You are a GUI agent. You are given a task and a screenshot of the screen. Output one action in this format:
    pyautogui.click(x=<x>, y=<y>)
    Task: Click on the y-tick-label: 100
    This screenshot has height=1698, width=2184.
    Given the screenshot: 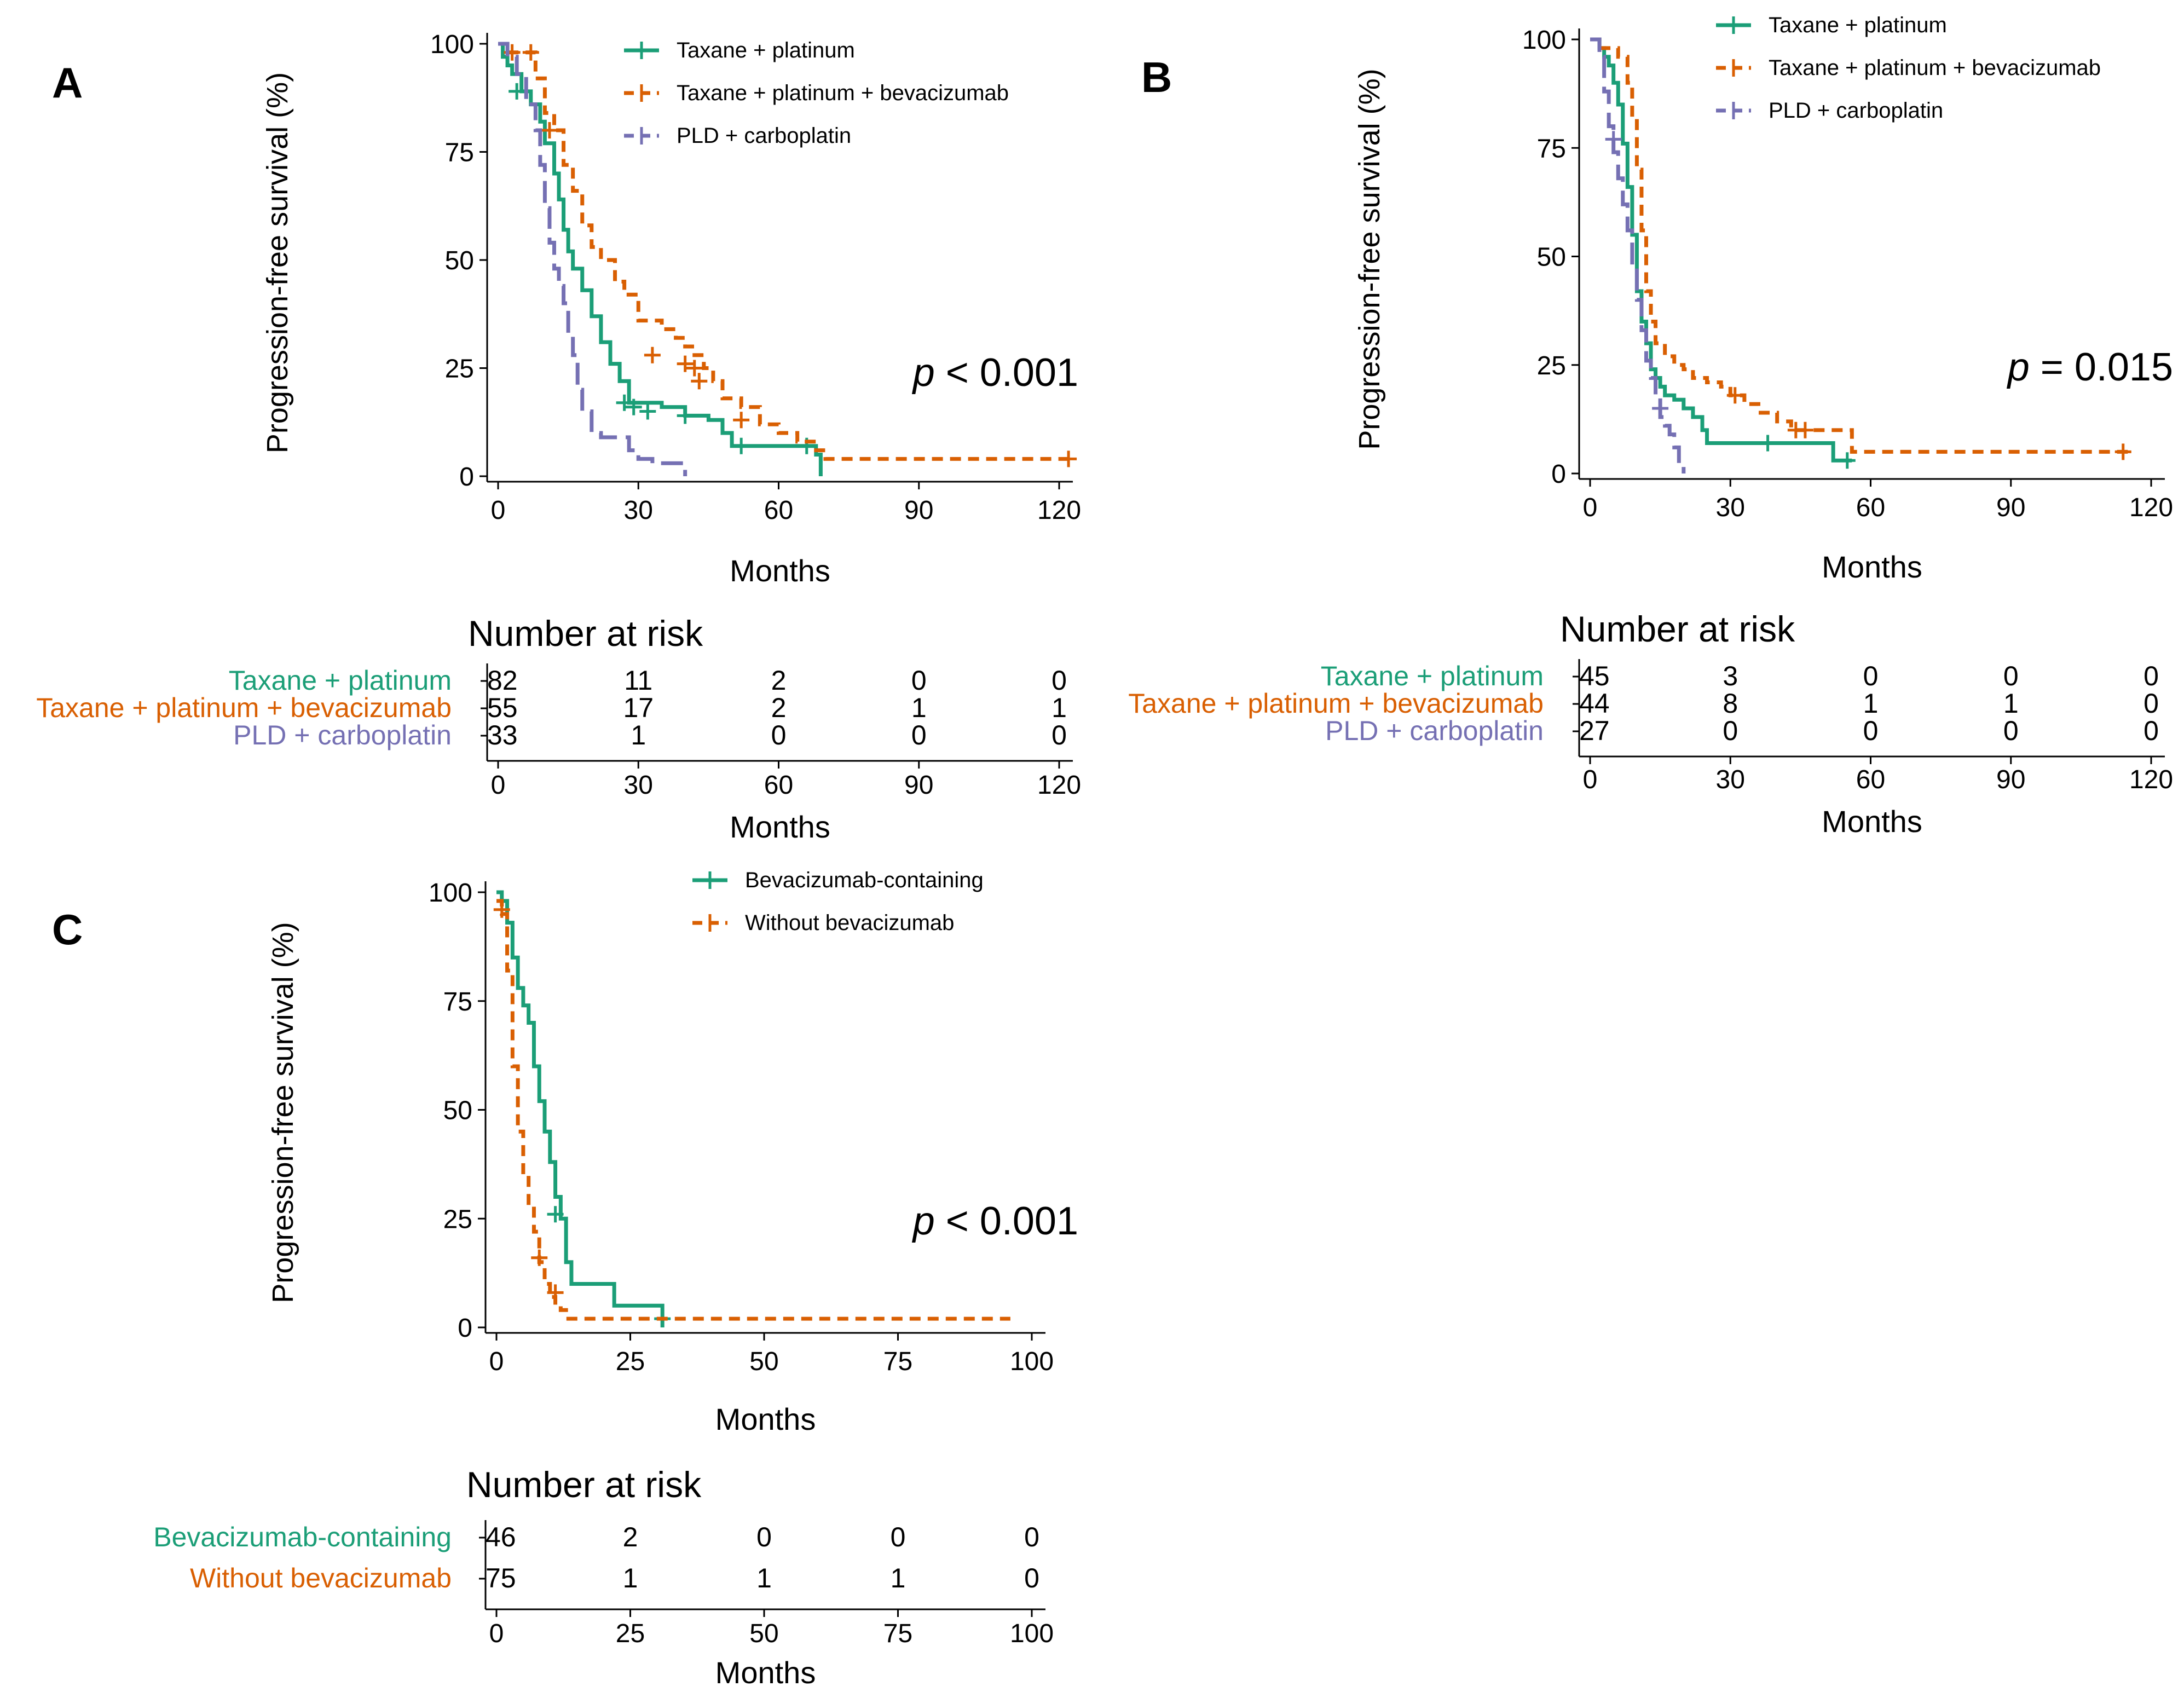 What is the action you would take?
    pyautogui.click(x=1544, y=40)
    